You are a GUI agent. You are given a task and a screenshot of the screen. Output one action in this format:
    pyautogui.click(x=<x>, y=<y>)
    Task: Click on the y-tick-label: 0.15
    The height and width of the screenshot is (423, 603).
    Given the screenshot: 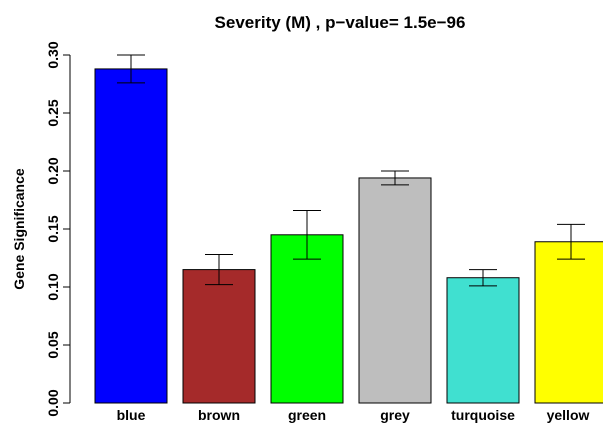 What is the action you would take?
    pyautogui.click(x=53, y=228)
    